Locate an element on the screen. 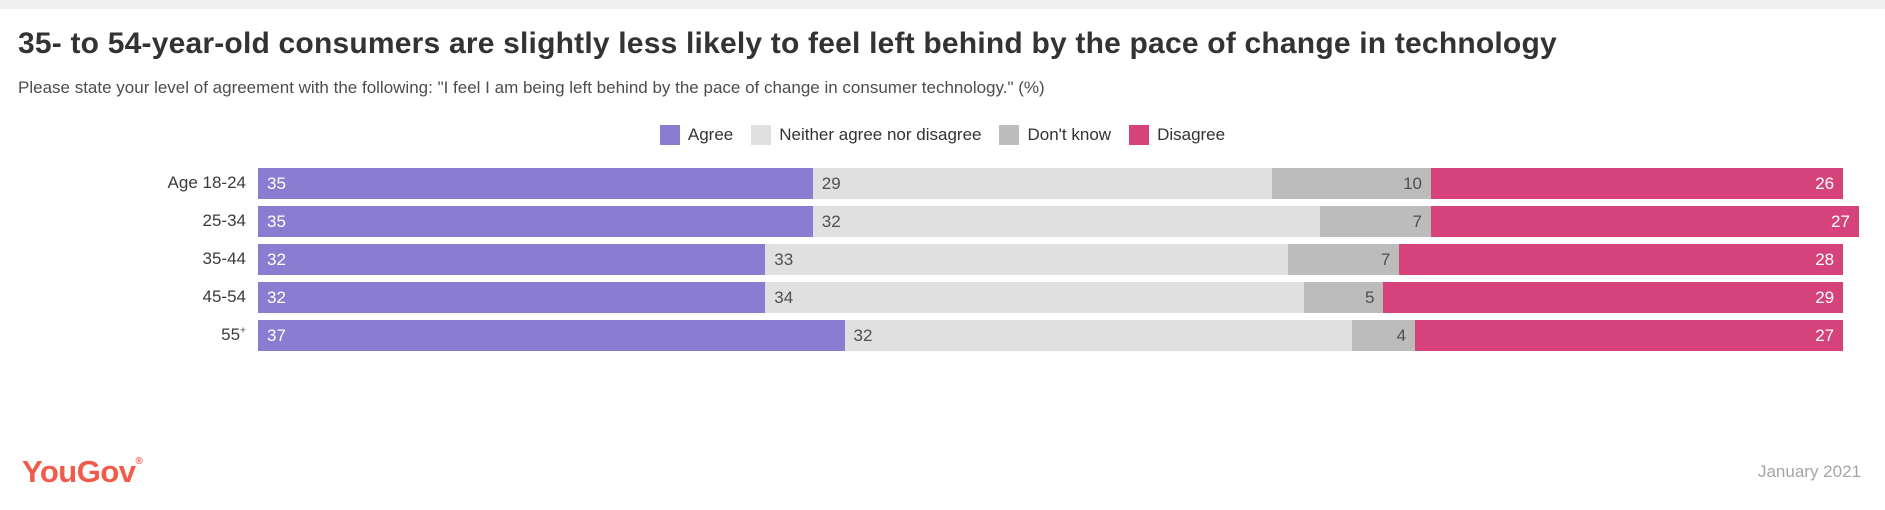  row-label: Age 18-24 is located at coordinates (206, 183).